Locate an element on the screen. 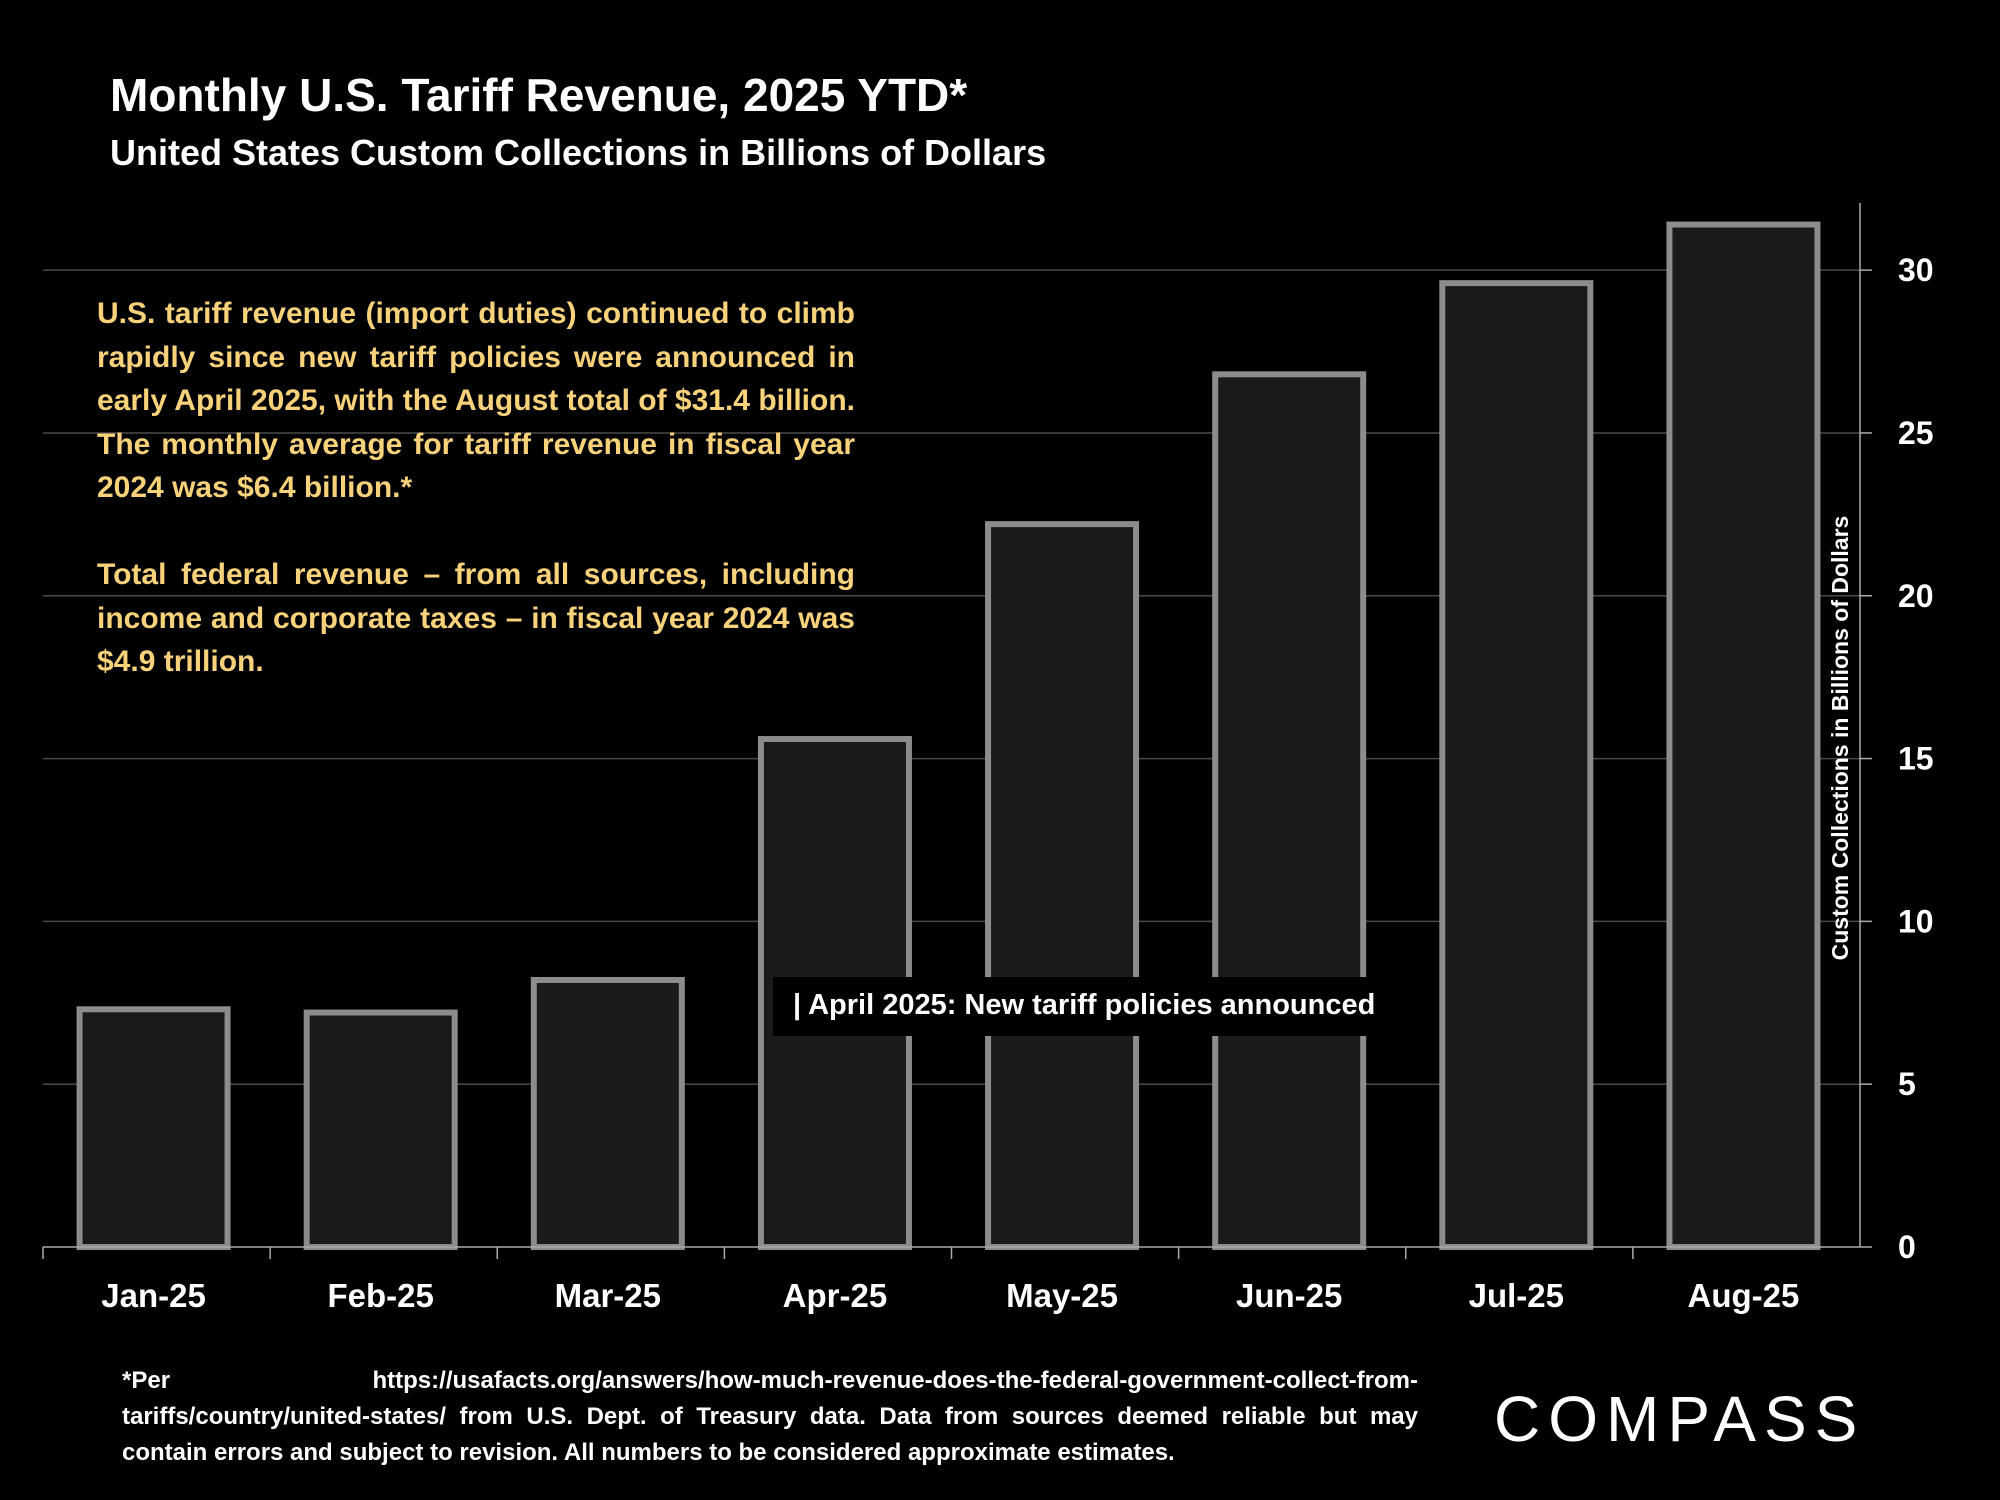 The image size is (2000, 1500). x-tick-label: Mar-25 is located at coordinates (608, 1295).